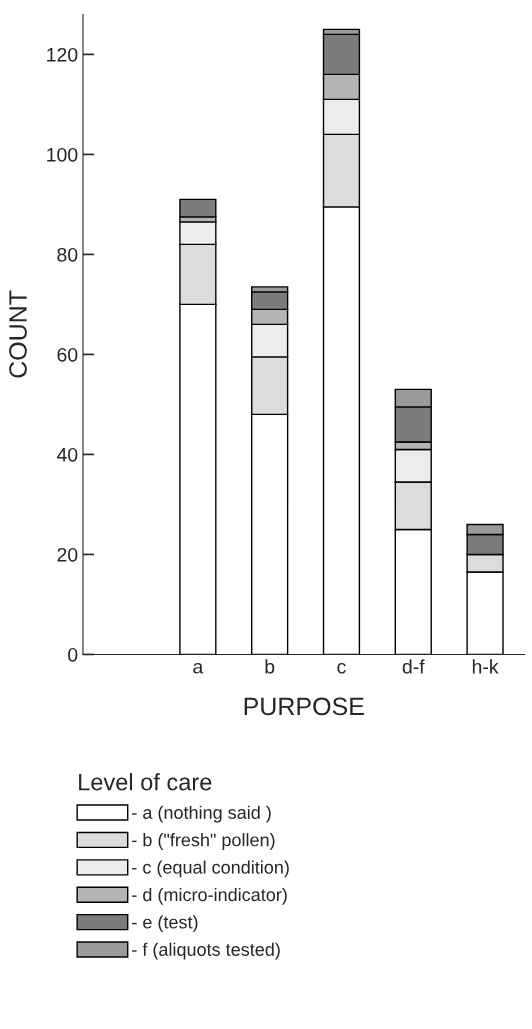 Image resolution: width=532 pixels, height=1029 pixels. I want to click on y-tick-label: 20, so click(67, 554).